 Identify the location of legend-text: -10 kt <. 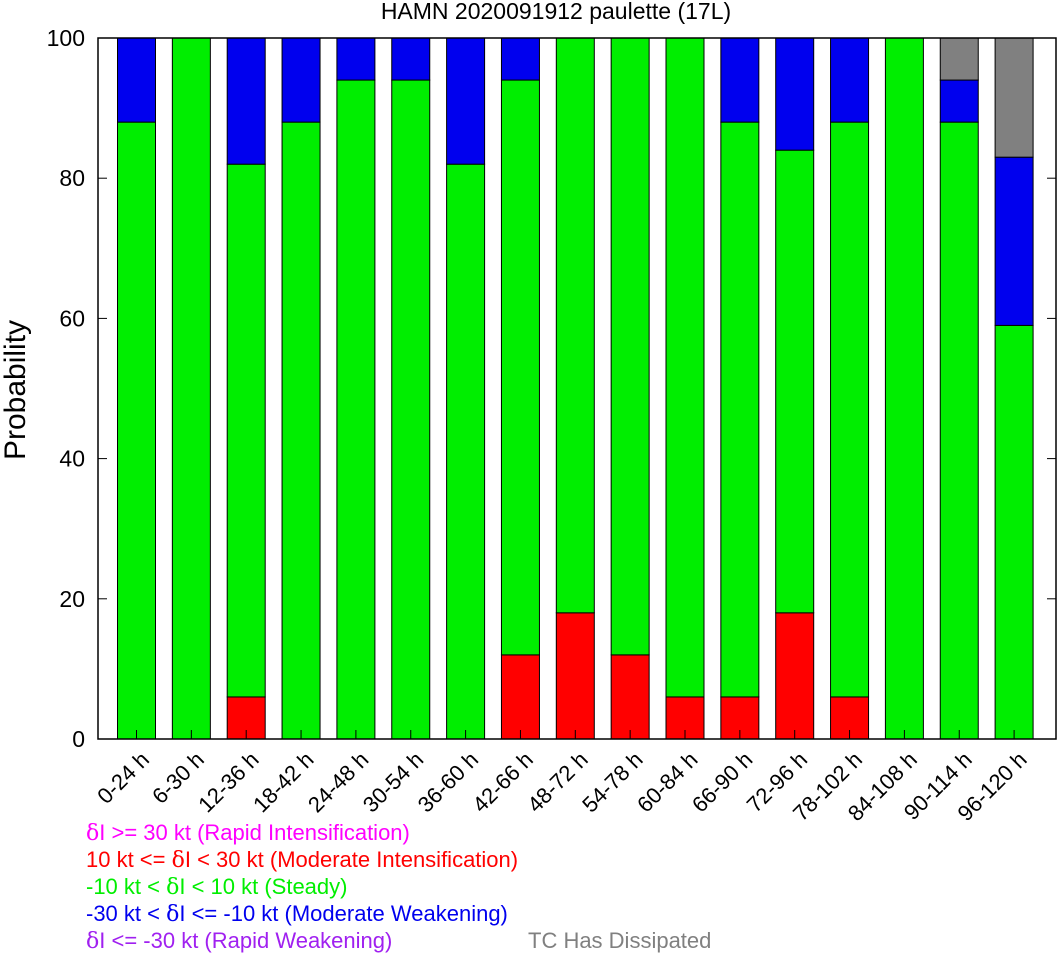
(126, 886).